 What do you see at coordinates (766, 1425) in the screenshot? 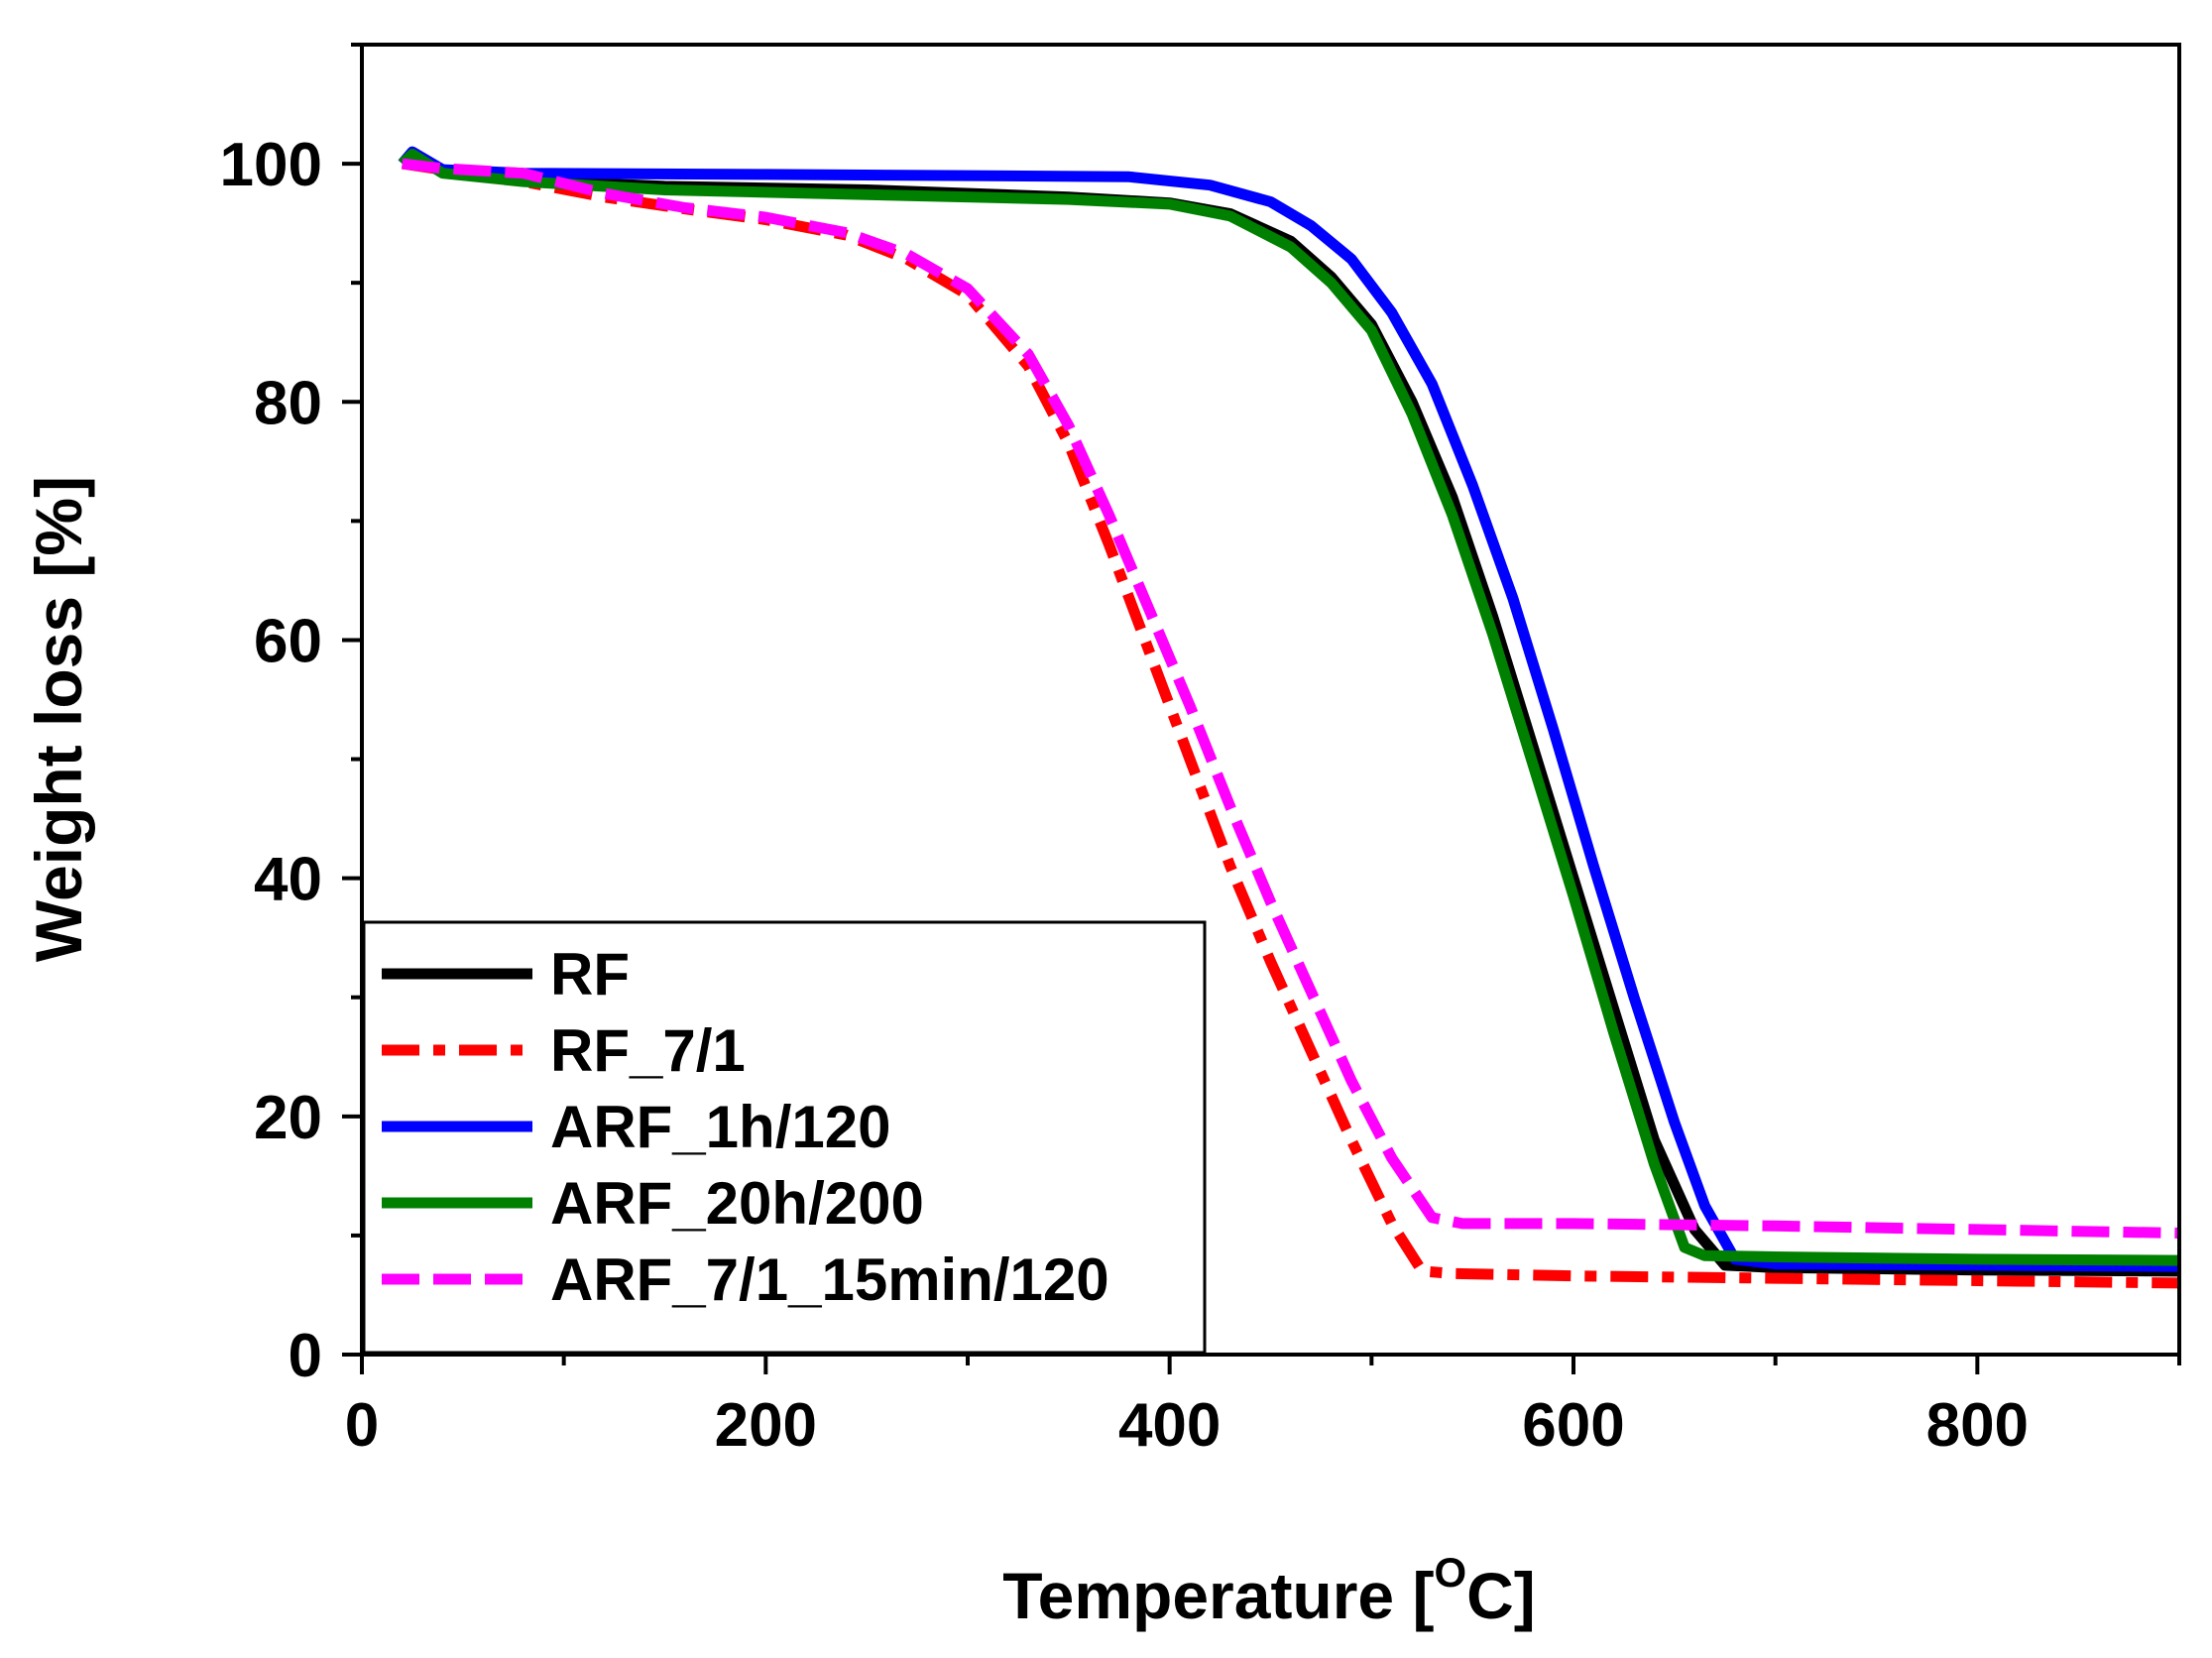
I see `x-tick-label: 200` at bounding box center [766, 1425].